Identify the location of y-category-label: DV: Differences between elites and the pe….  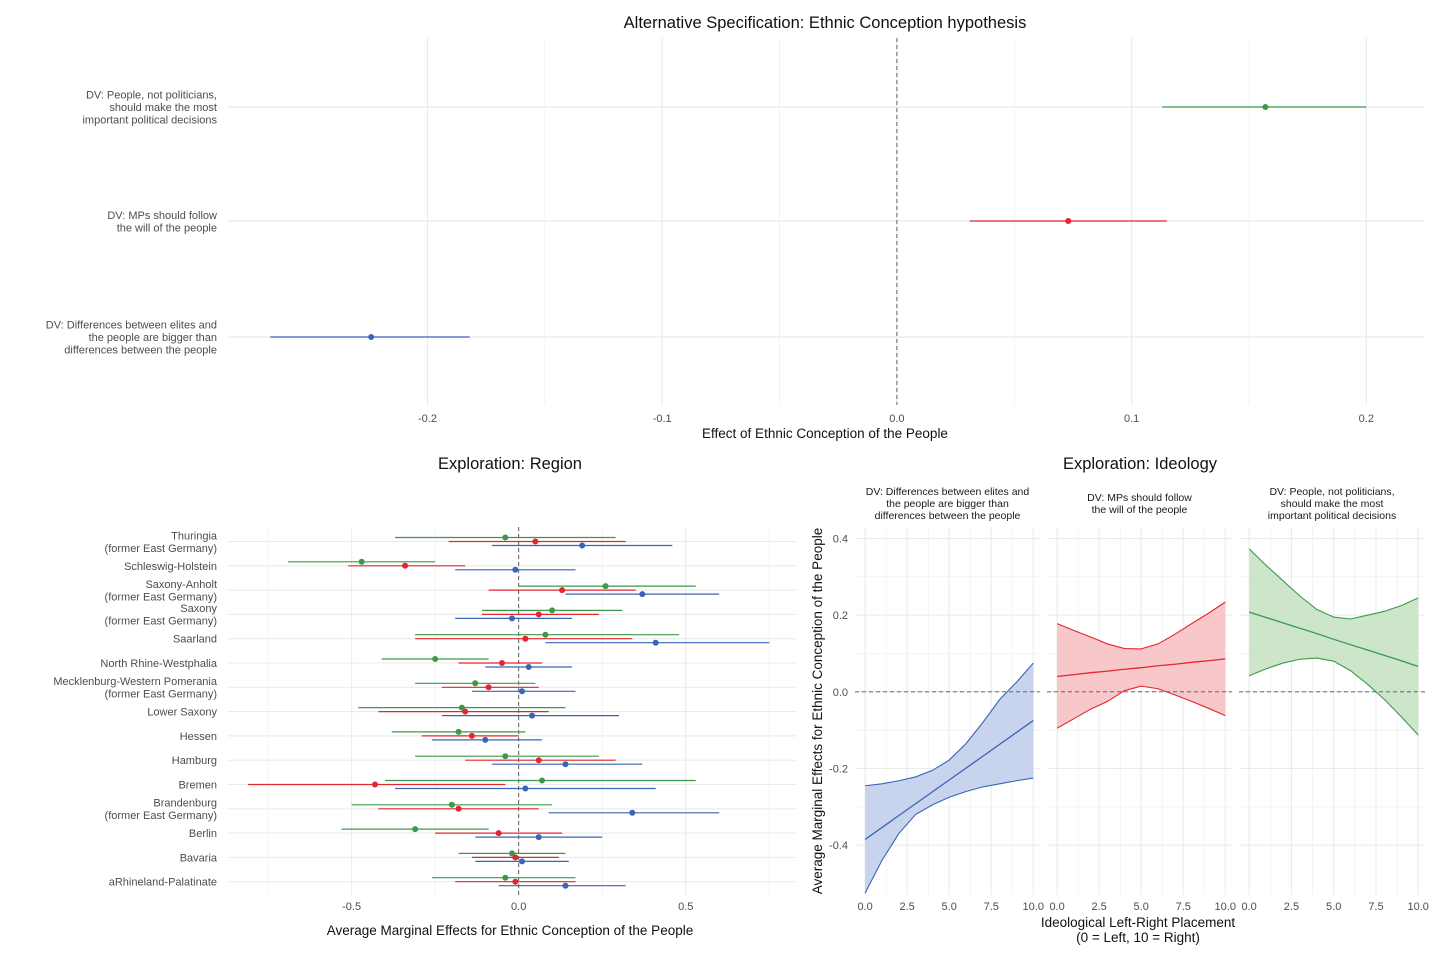
(131, 338).